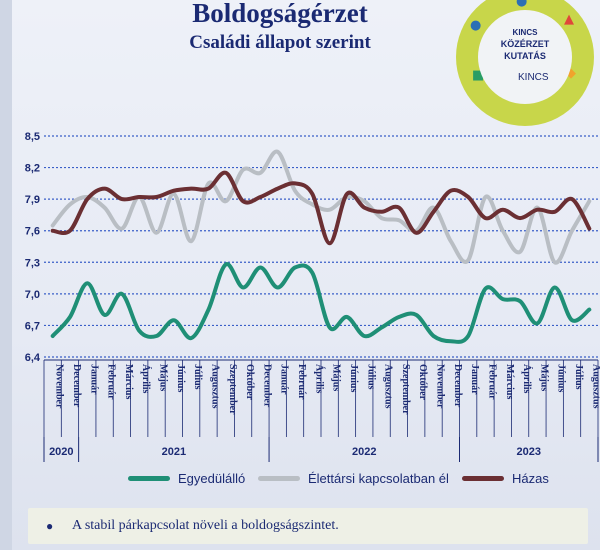 Image resolution: width=600 pixels, height=550 pixels. Describe the element at coordinates (32, 137) in the screenshot. I see `y-tick-label: 8,5` at that location.